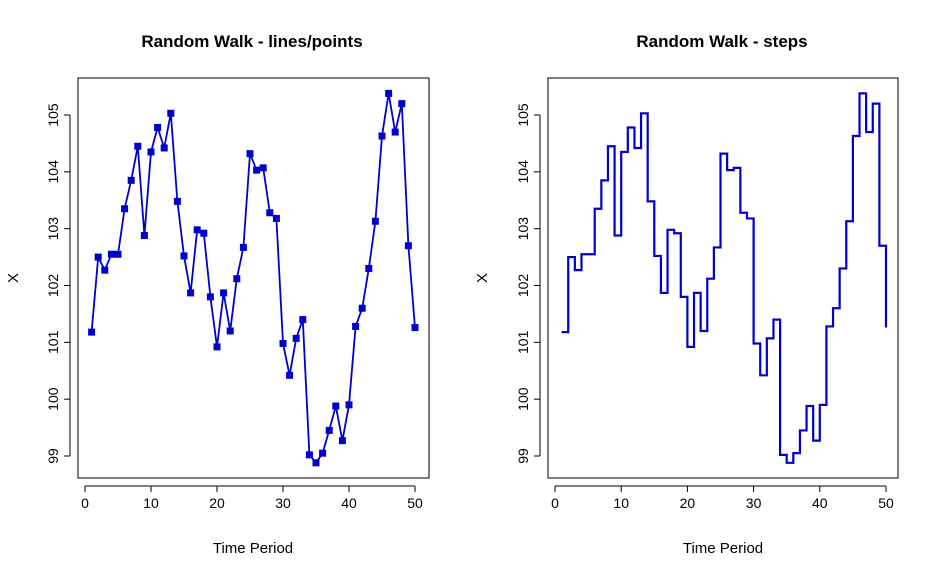 This screenshot has width=939, height=577. Describe the element at coordinates (721, 41) in the screenshot. I see `chart-title: Random Walk - steps` at that location.